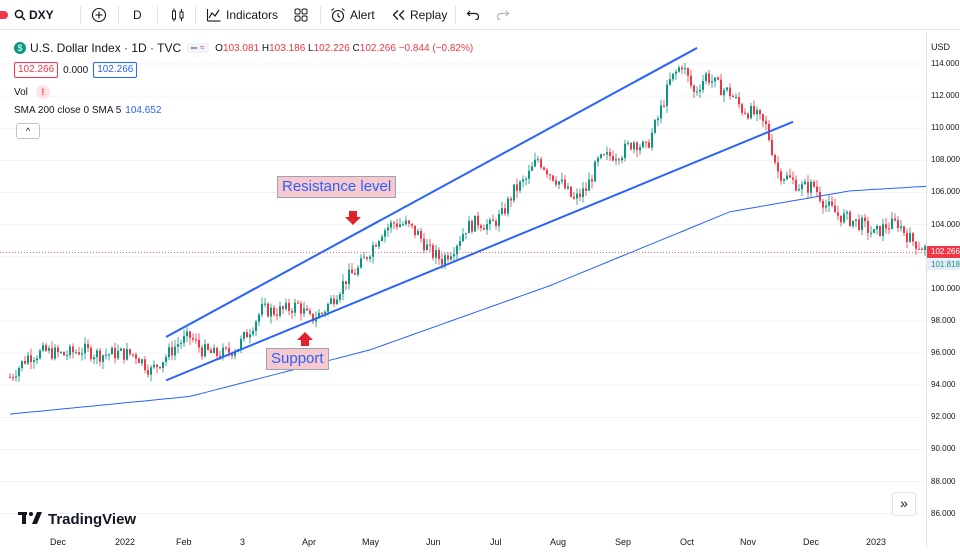  I want to click on price-tick-label: 98.000, so click(943, 320).